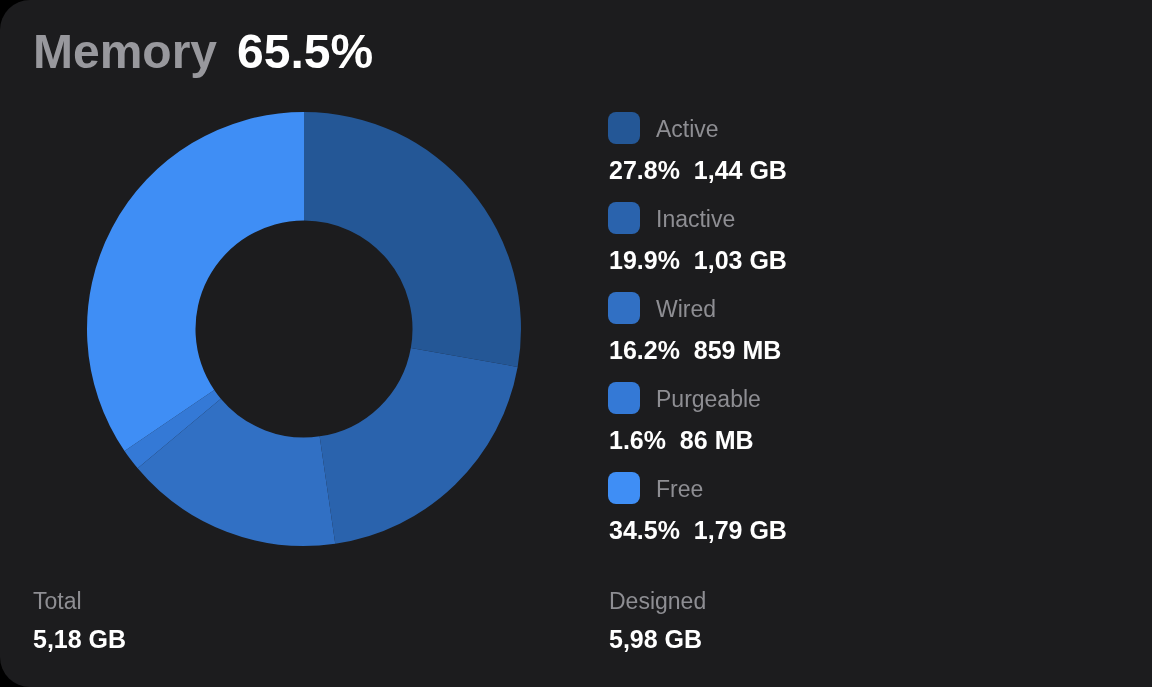 This screenshot has height=687, width=1152. I want to click on text: 5,18 GB, so click(80, 639).